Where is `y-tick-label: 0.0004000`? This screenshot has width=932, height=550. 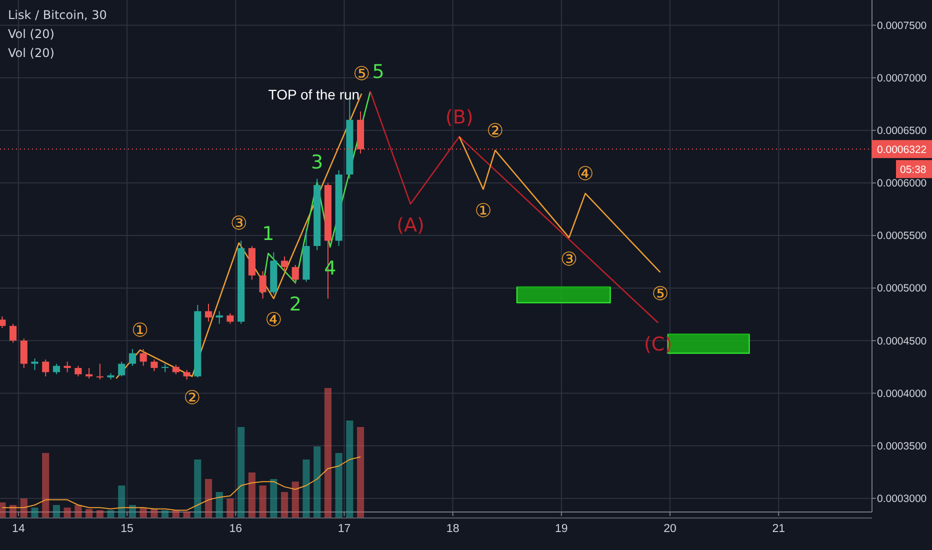 y-tick-label: 0.0004000 is located at coordinates (902, 394).